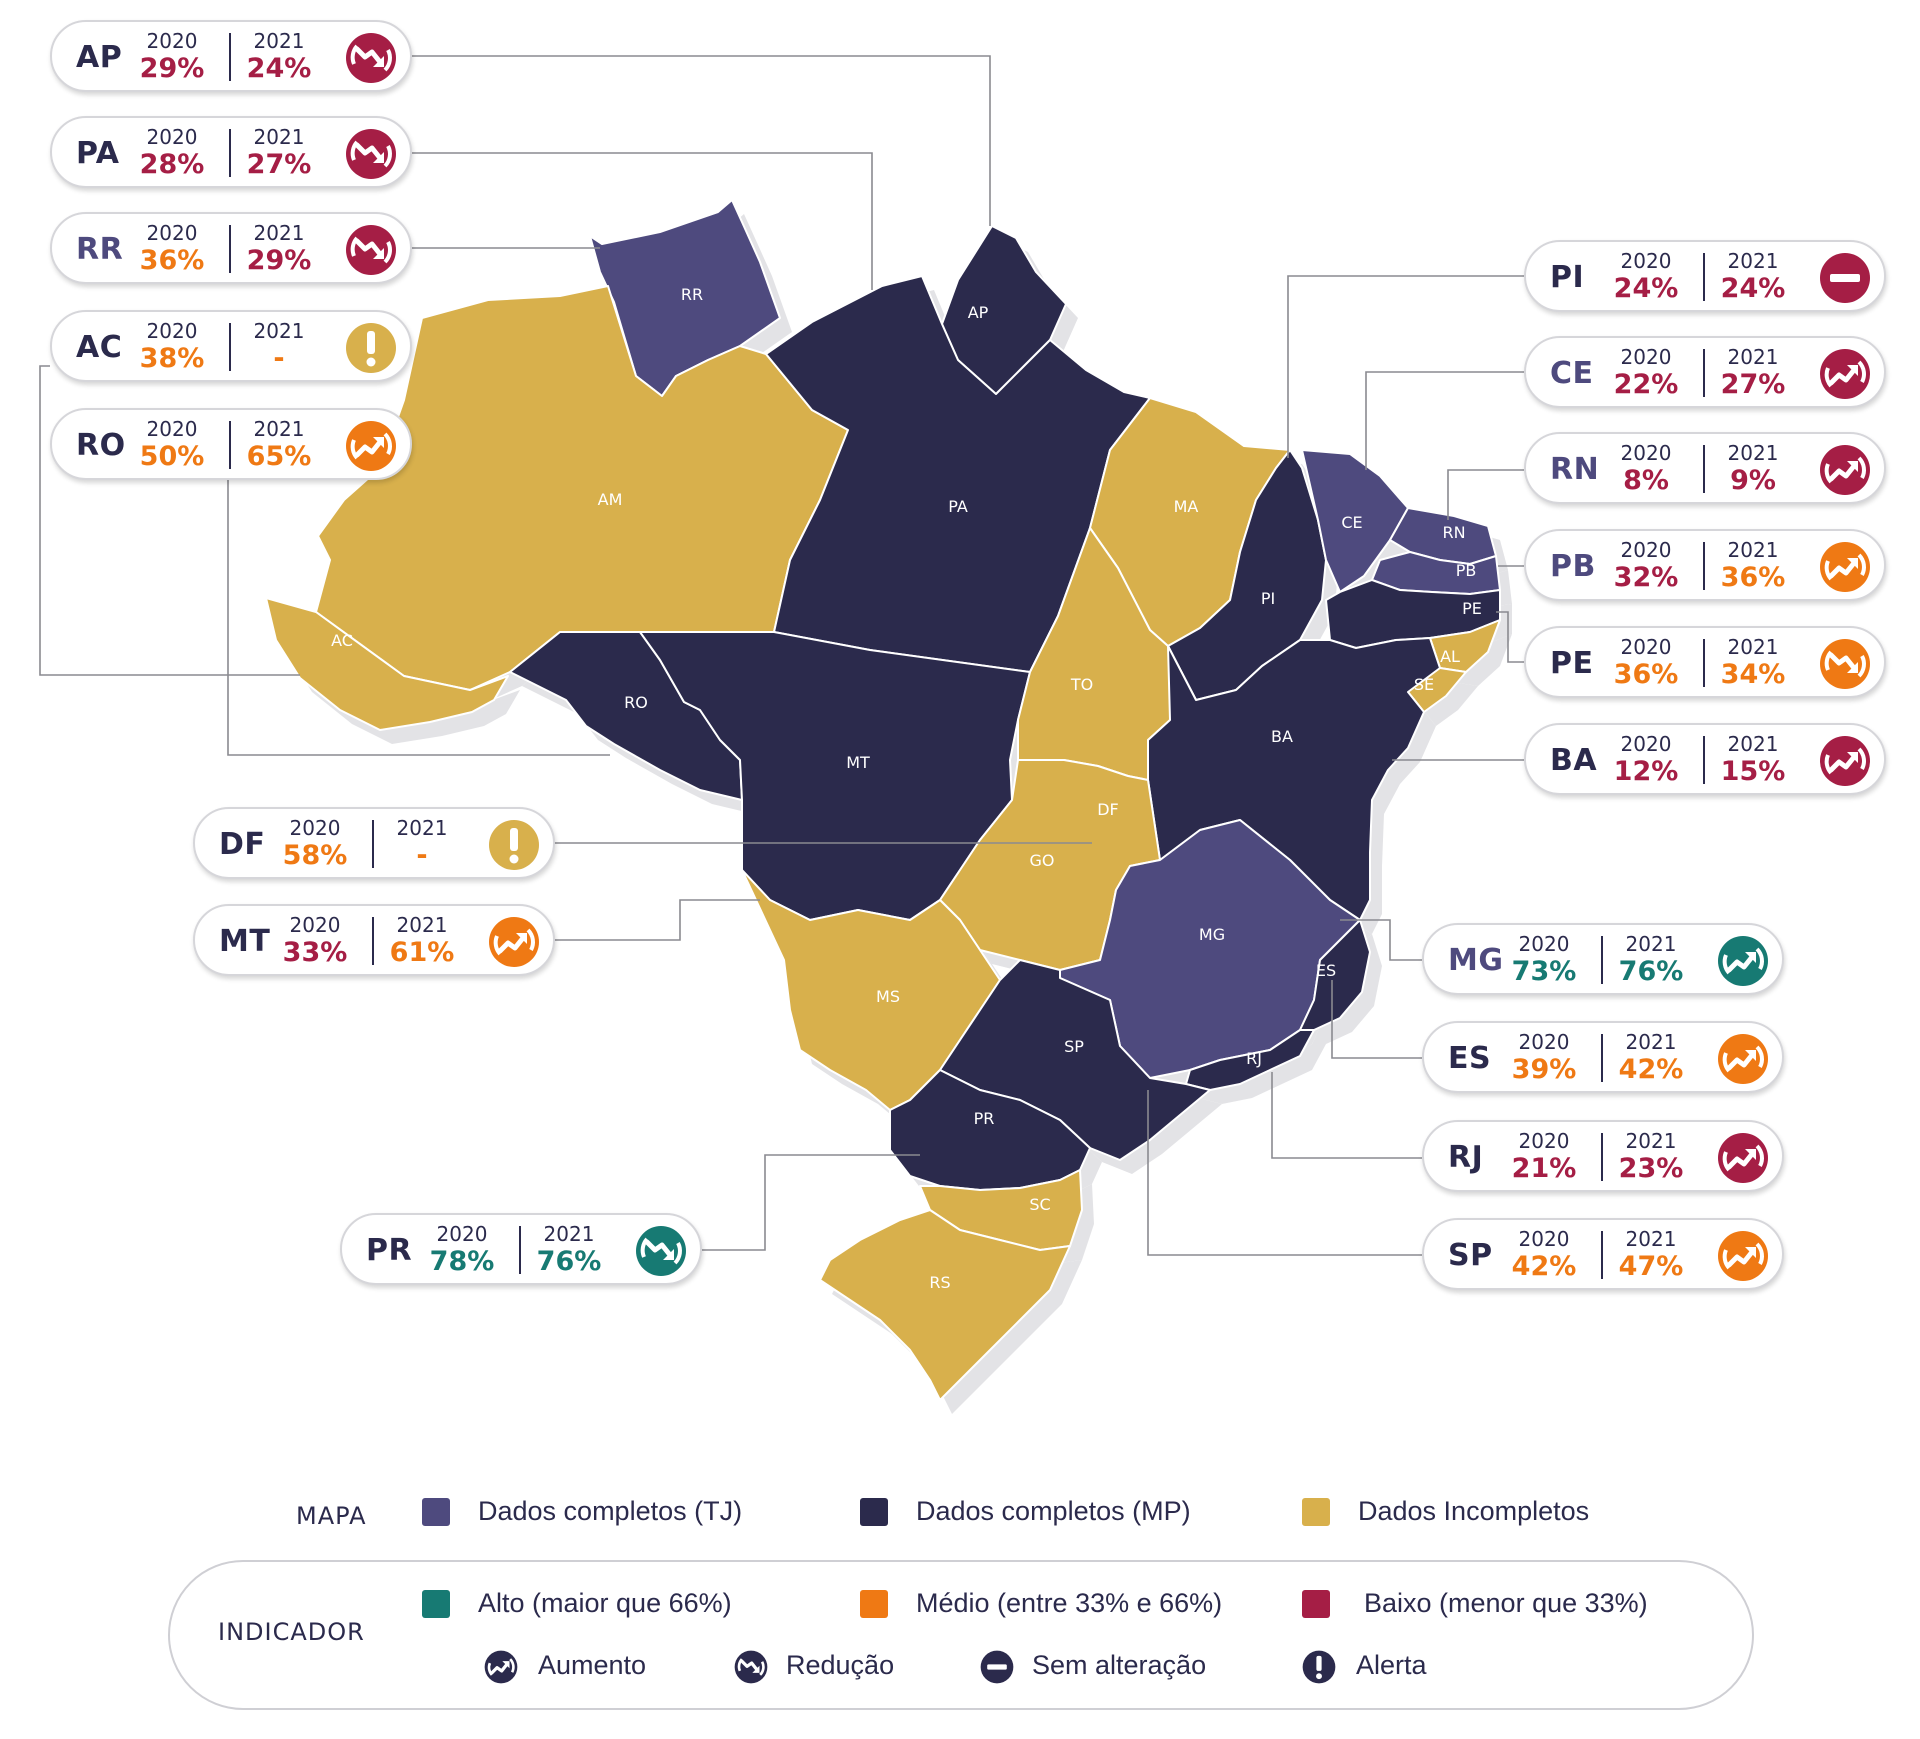 This screenshot has height=1739, width=1920. Describe the element at coordinates (1470, 1058) in the screenshot. I see `card-state: ES` at that location.